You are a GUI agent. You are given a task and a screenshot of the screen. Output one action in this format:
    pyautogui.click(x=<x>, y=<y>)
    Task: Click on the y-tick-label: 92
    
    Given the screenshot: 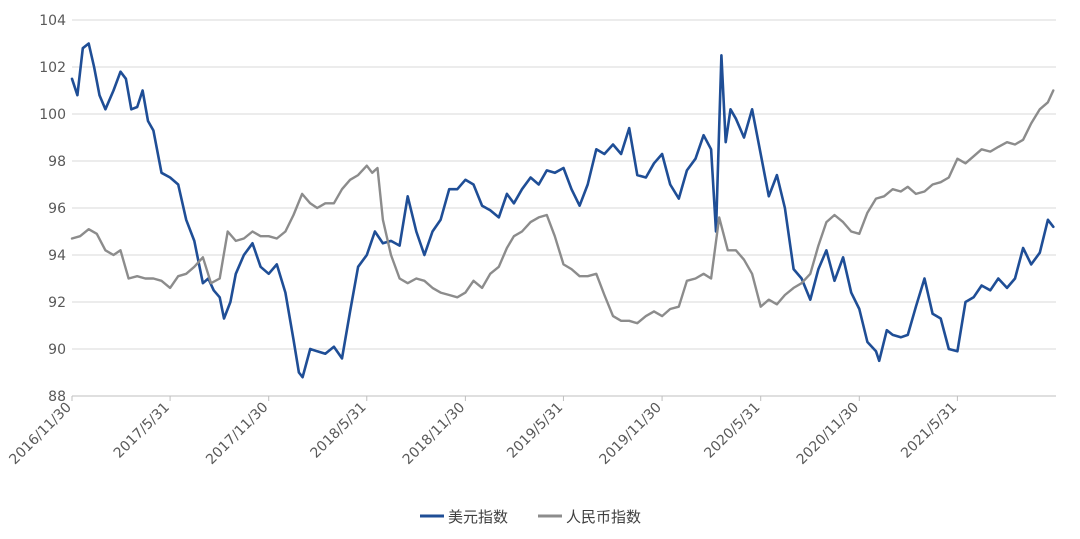 What is the action you would take?
    pyautogui.click(x=57, y=303)
    